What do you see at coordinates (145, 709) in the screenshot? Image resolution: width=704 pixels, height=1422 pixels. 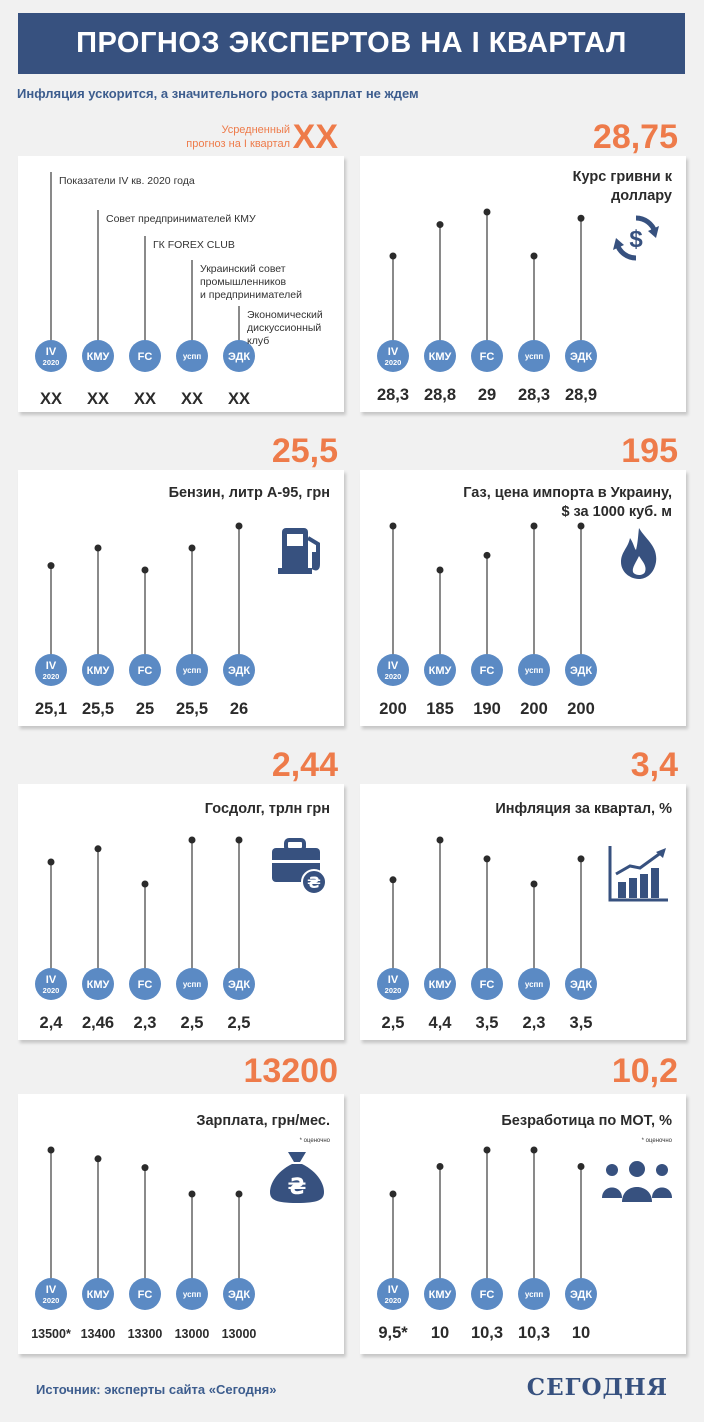 I see `value-label-2: 25` at bounding box center [145, 709].